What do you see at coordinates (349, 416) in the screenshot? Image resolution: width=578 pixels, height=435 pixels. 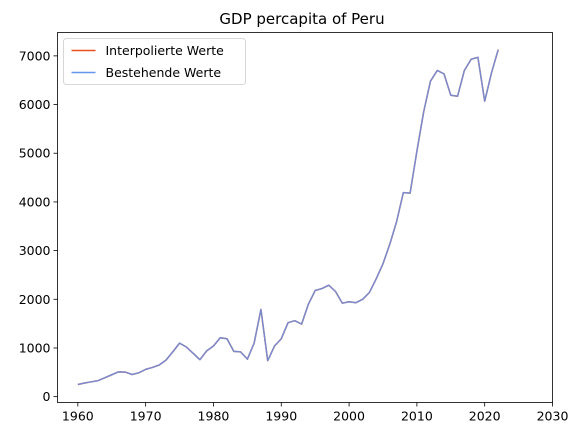 I see `x-tick-label: 2000` at bounding box center [349, 416].